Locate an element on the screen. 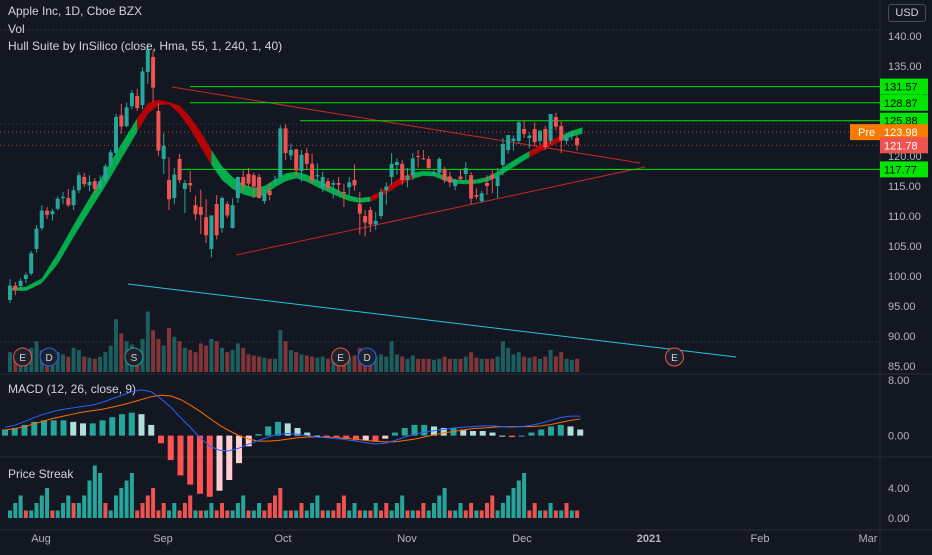 Image resolution: width=932 pixels, height=555 pixels. time-axis-tick: Mar is located at coordinates (868, 539).